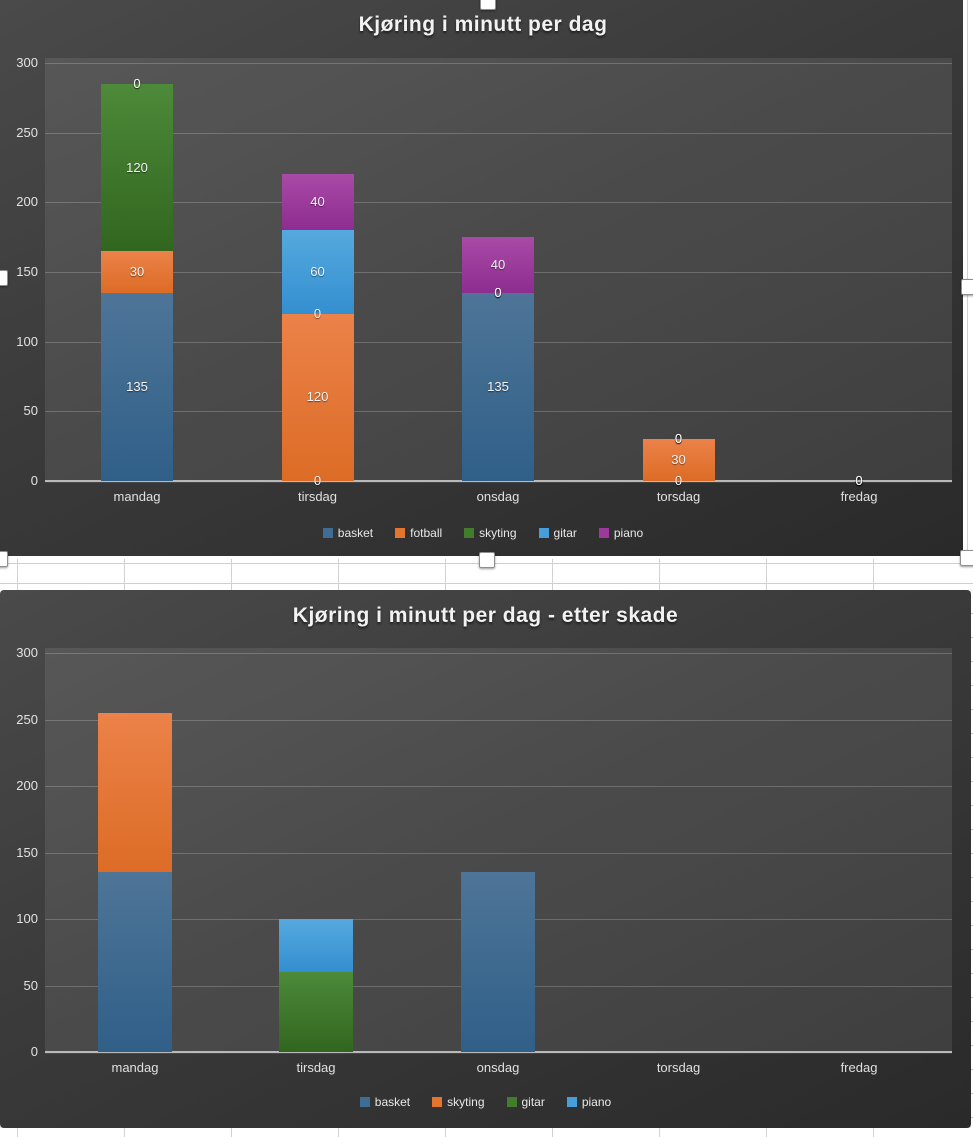 Image resolution: width=973 pixels, height=1137 pixels. I want to click on row-gridline, so click(486, 583).